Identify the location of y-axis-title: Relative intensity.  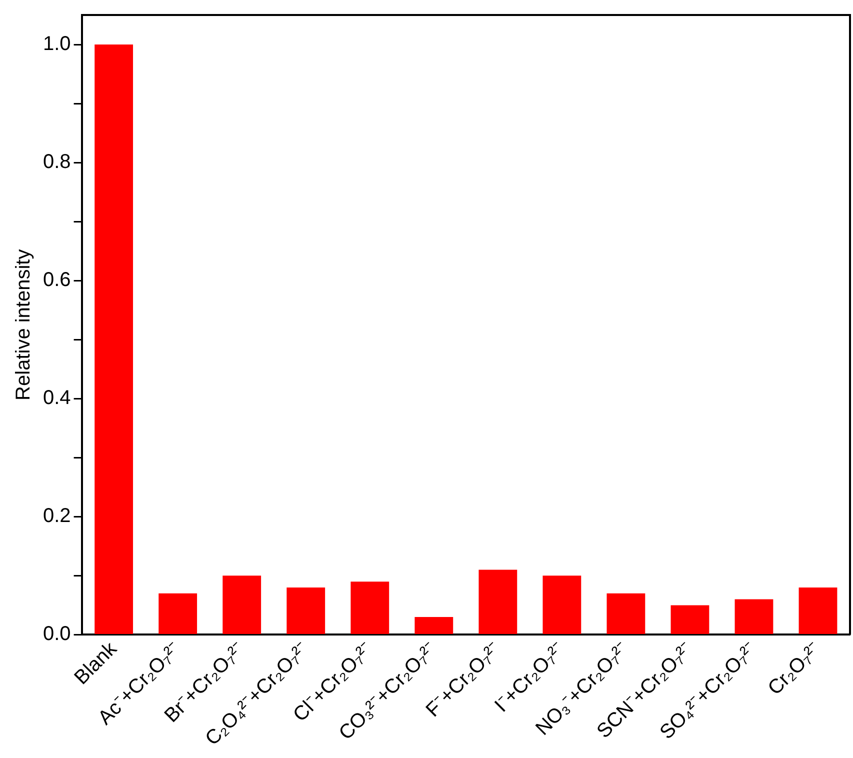
(23, 324).